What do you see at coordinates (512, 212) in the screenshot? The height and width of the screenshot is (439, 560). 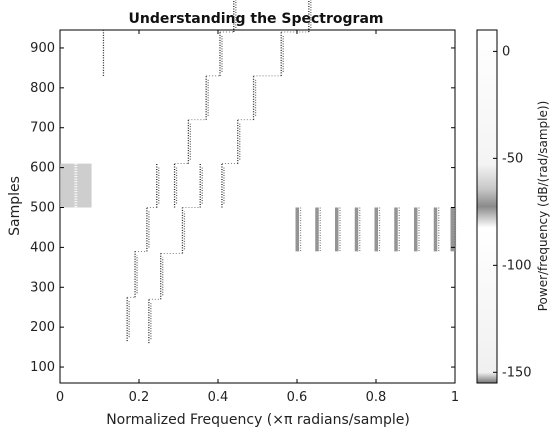 I see `colorbar-ticks: 0 -50 -100 -150` at bounding box center [512, 212].